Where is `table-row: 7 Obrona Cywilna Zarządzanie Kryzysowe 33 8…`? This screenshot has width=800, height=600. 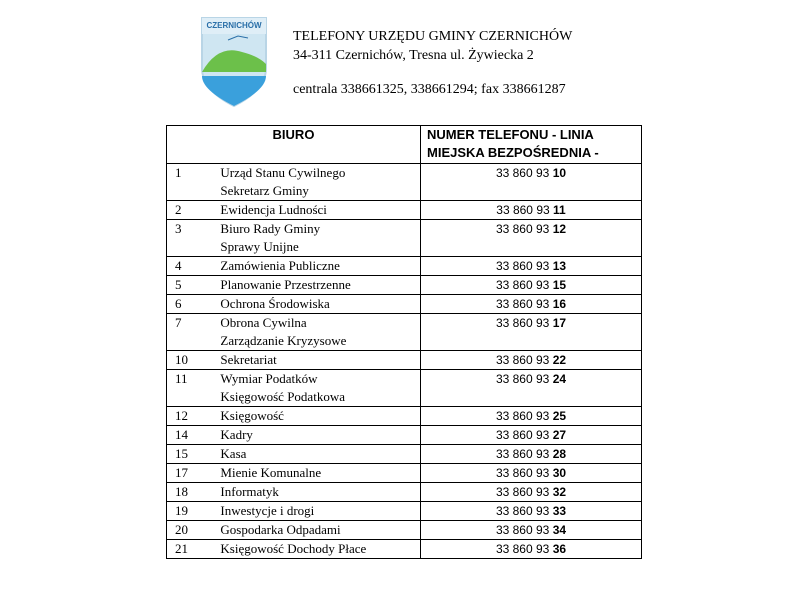 table-row: 7 Obrona Cywilna Zarządzanie Kryzysowe 33 8… is located at coordinates (404, 332).